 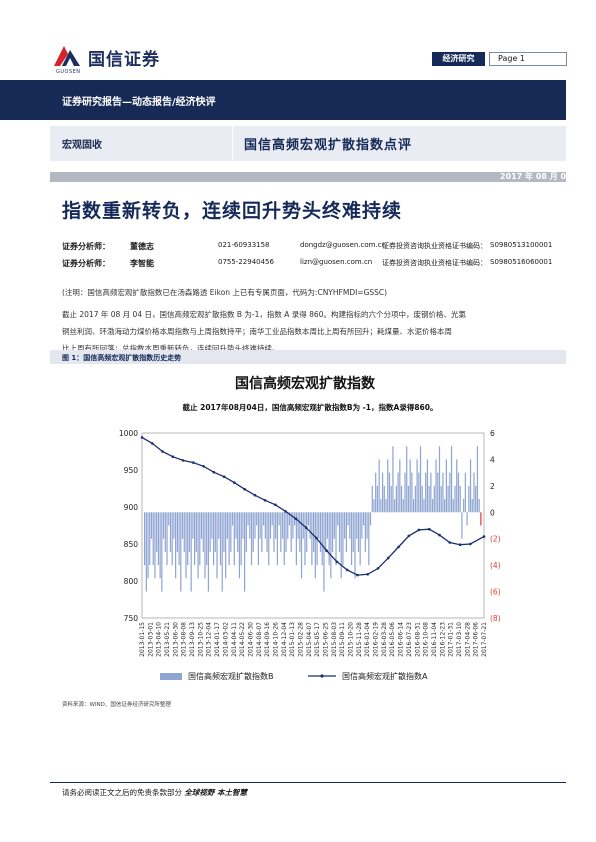 What do you see at coordinates (467, 639) in the screenshot?
I see `x-axis-tick-label: 2017-04-28` at bounding box center [467, 639].